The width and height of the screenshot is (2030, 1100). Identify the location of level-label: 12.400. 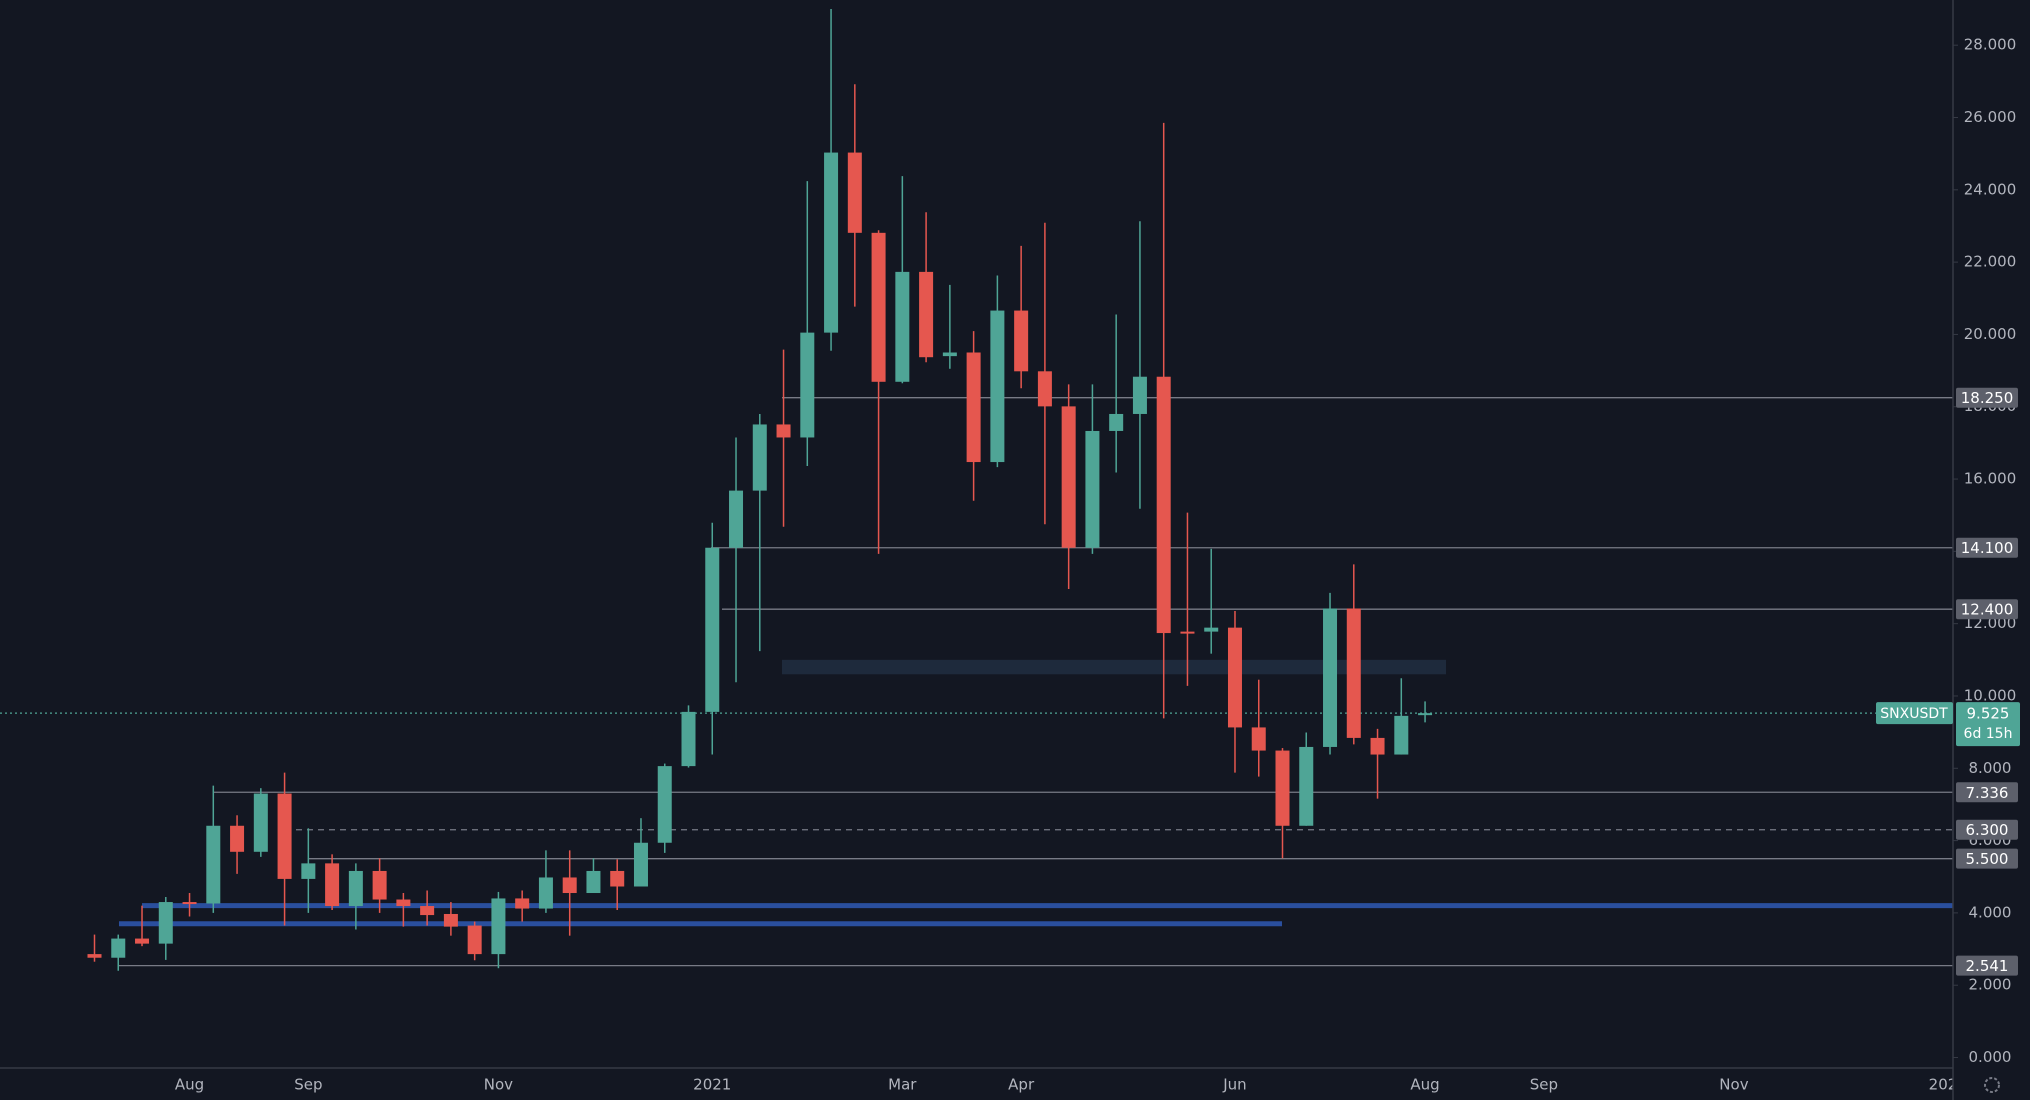
(1987, 610).